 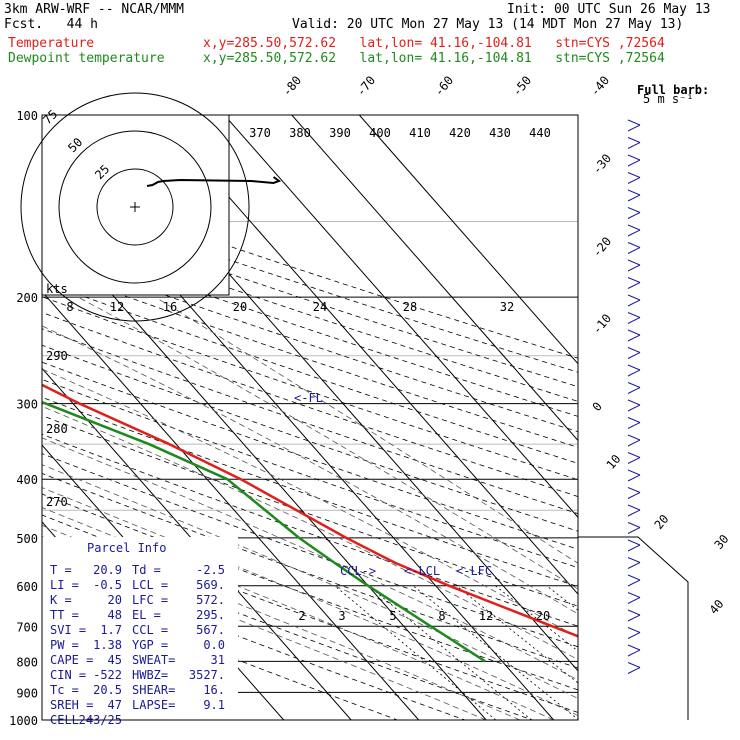 I want to click on ccl-annotation: CCL->, so click(x=358, y=571).